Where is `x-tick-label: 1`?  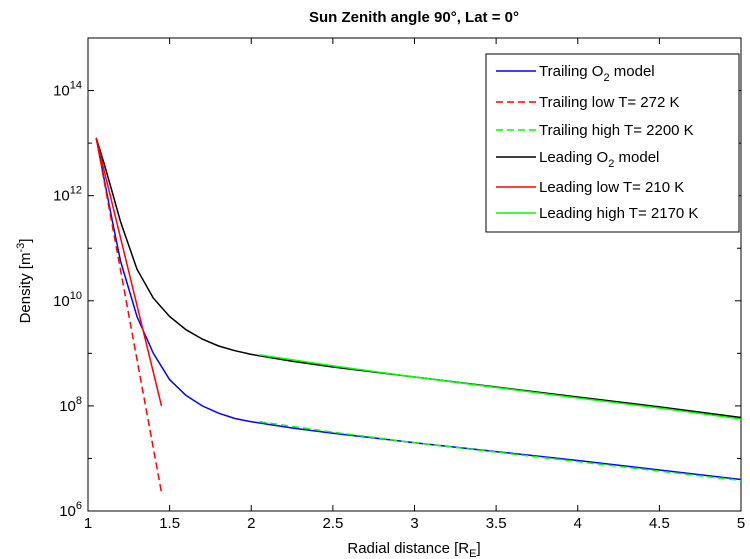
x-tick-label: 1 is located at coordinates (88, 523).